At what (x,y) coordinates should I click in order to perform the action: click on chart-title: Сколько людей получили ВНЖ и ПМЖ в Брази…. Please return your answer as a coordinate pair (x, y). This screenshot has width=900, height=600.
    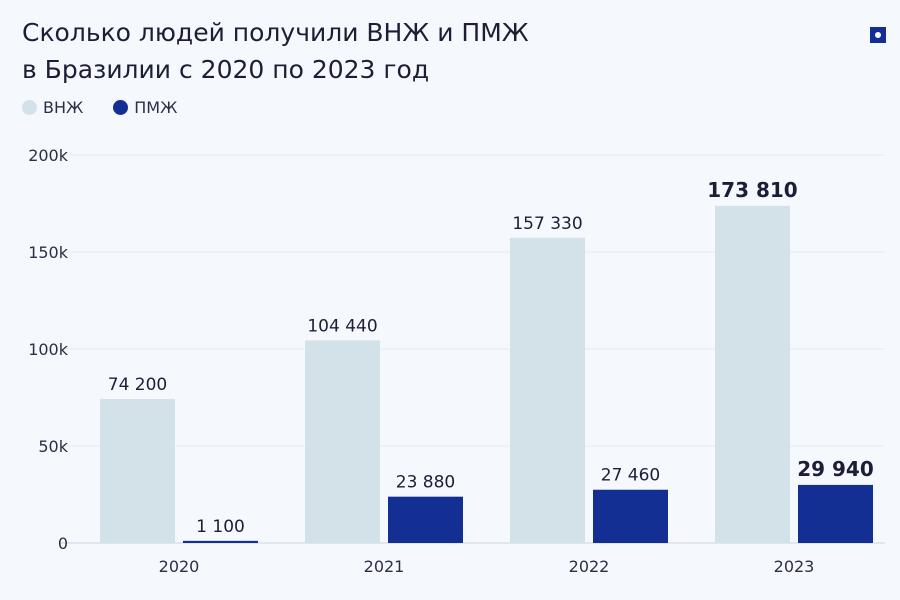
    Looking at the image, I should click on (275, 51).